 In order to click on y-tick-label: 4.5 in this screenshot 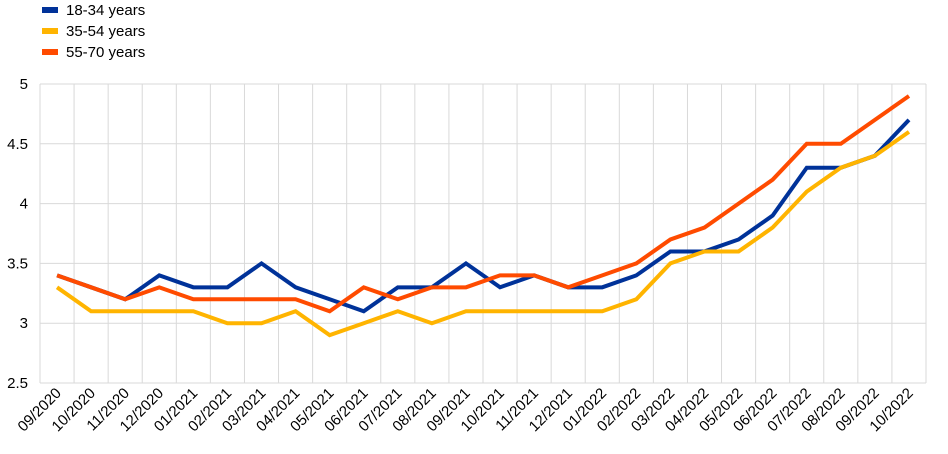, I will do `click(17, 144)`.